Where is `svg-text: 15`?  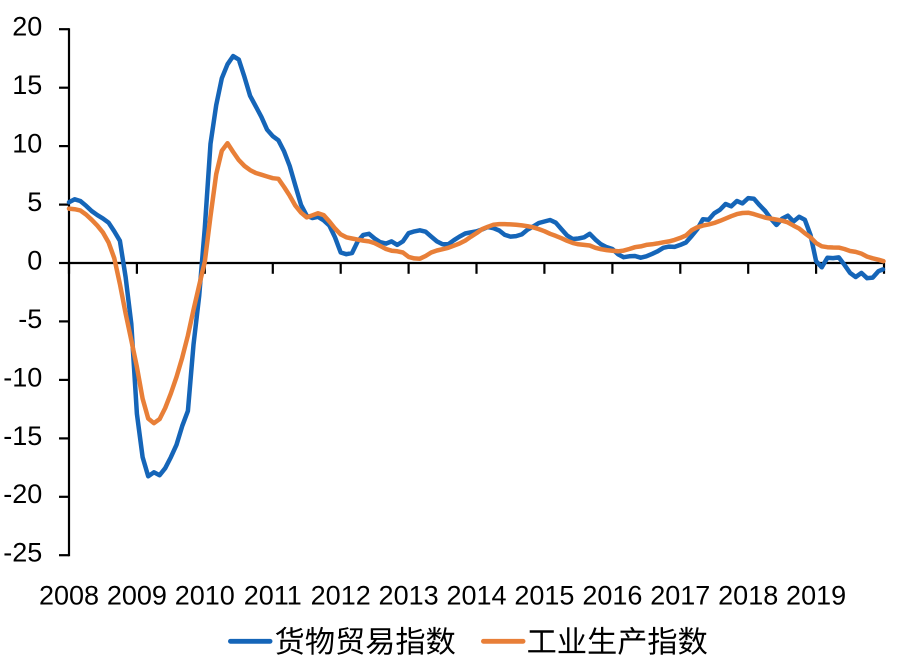 svg-text: 15 is located at coordinates (27, 85).